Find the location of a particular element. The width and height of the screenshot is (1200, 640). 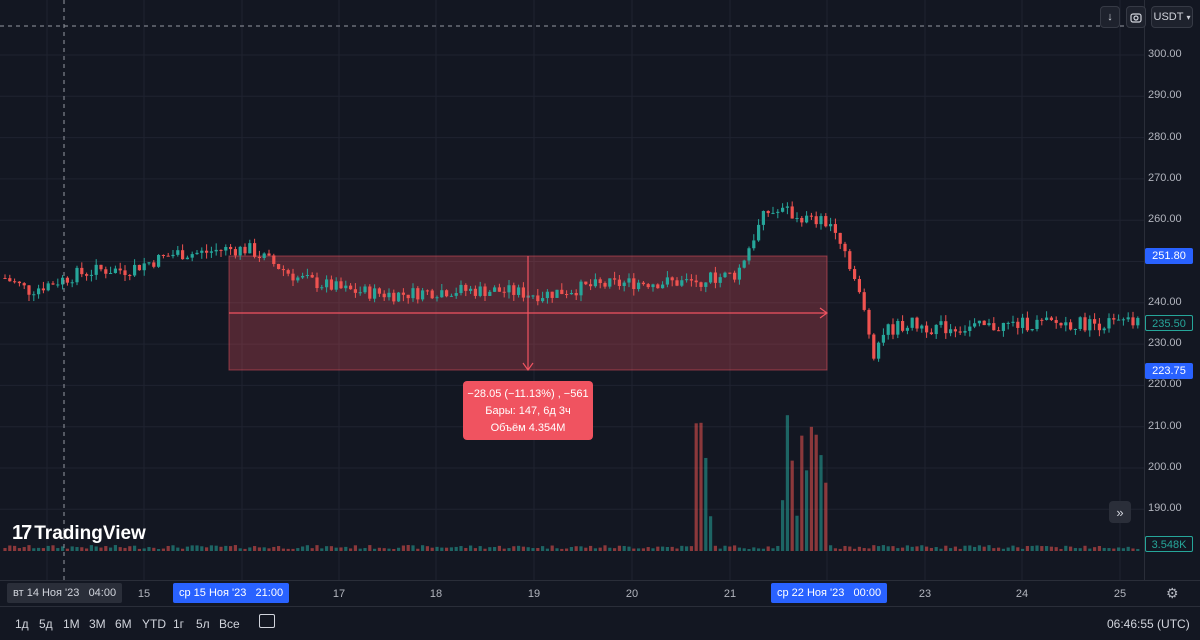

scroll-to-realtime-button: » is located at coordinates (1120, 512).